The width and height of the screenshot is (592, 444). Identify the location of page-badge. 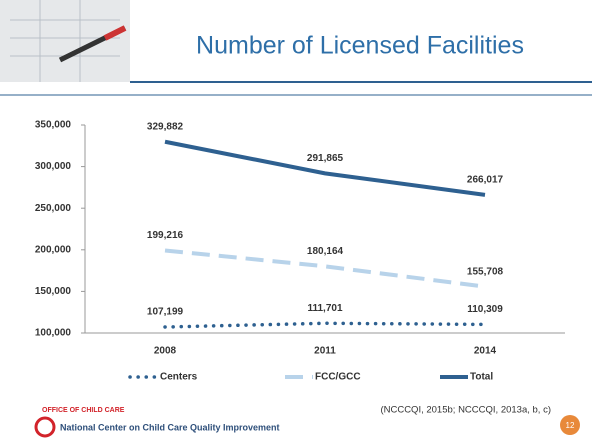
(570, 425).